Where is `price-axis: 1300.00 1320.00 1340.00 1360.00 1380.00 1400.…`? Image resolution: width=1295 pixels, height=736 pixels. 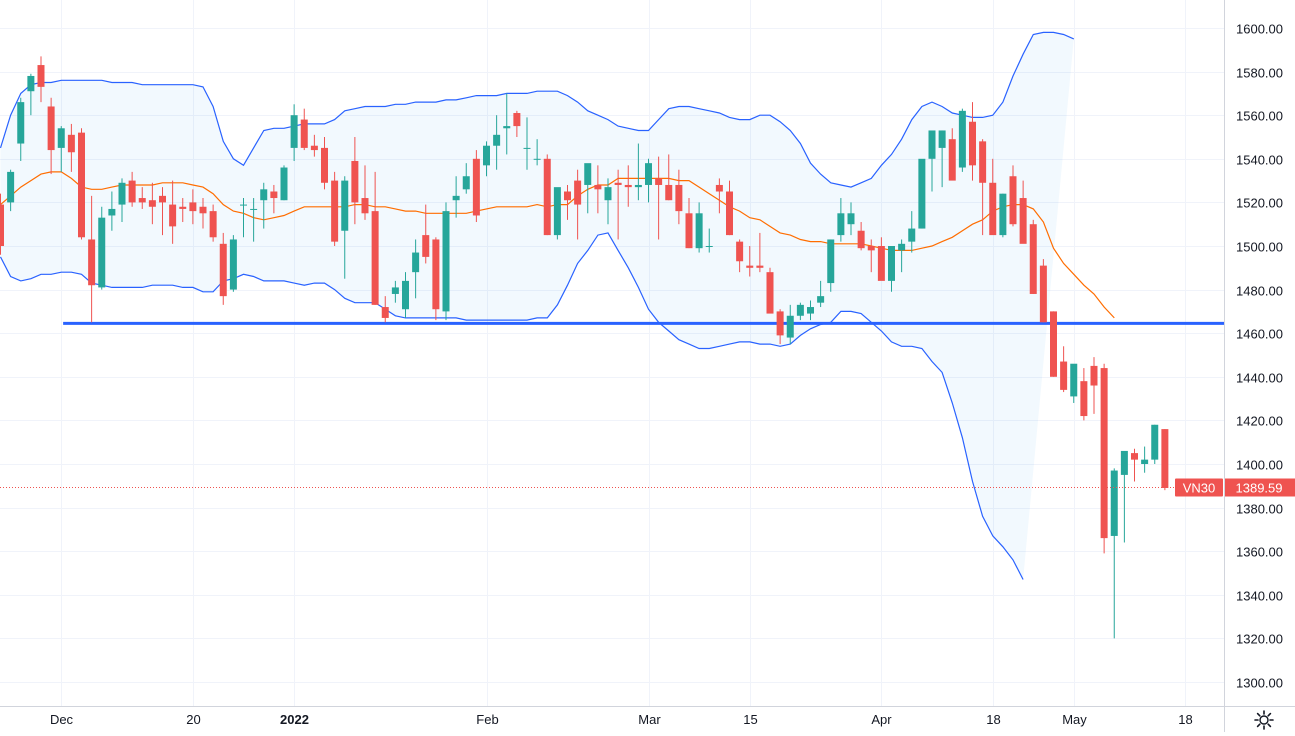 price-axis: 1300.00 1320.00 1340.00 1360.00 1380.00 1400.… is located at coordinates (1254, 366).